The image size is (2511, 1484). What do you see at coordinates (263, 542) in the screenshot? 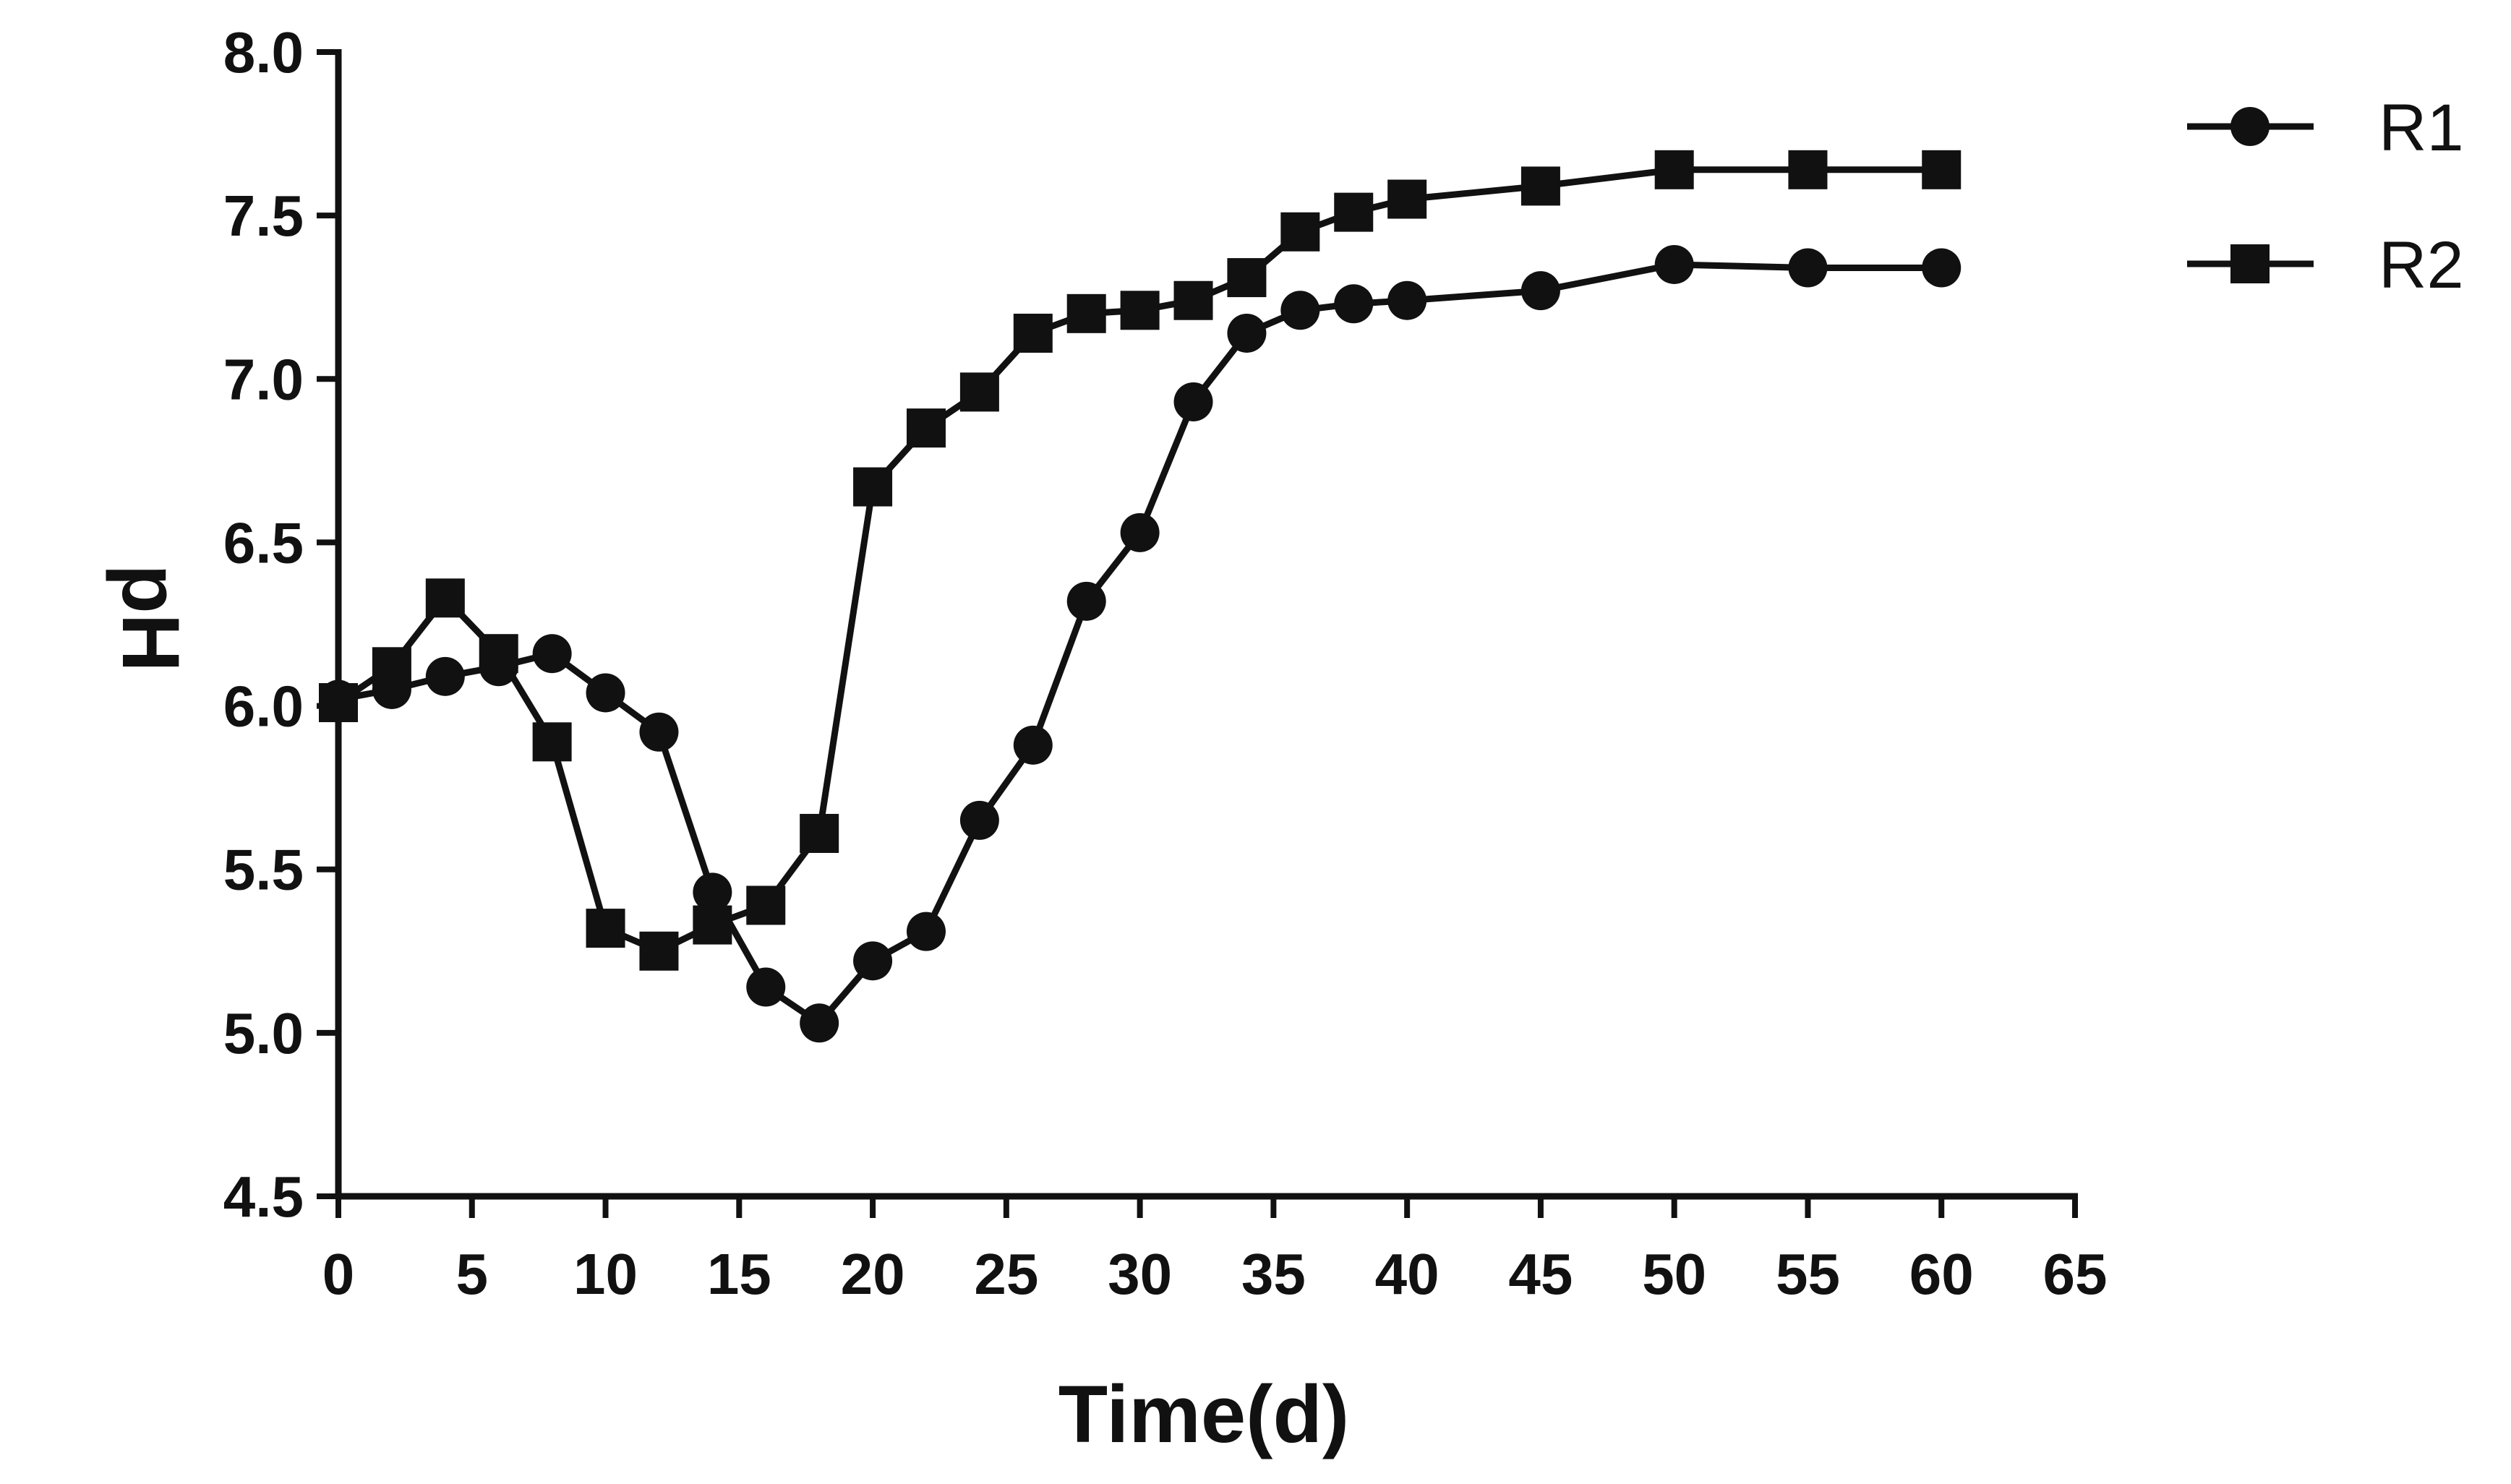
I see `y-tick-label: 6.5` at bounding box center [263, 542].